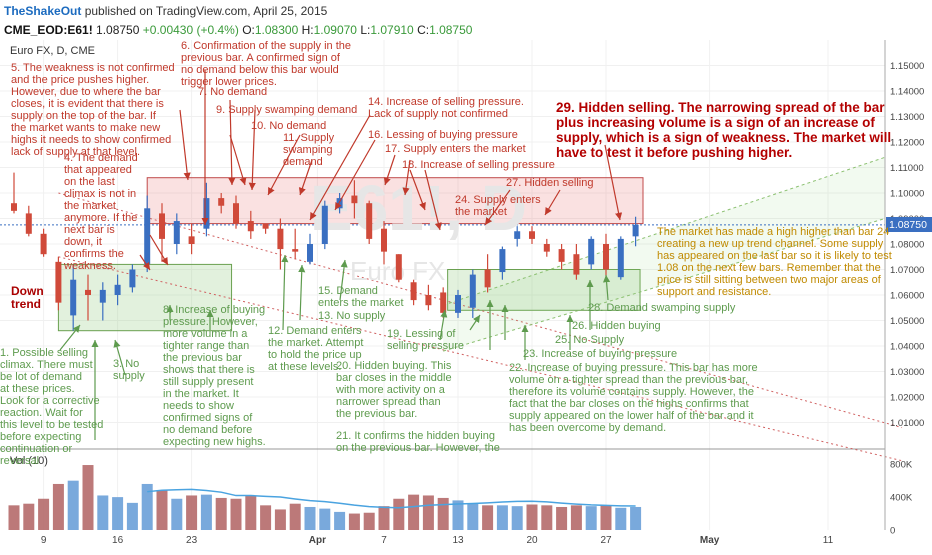  I want to click on time-tick-label: 16, so click(118, 540).